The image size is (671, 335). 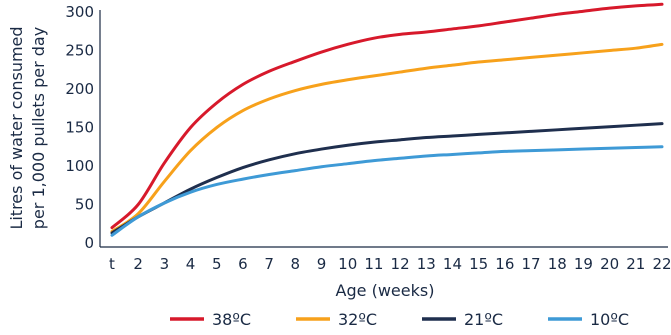 I want to click on x-tick-label: 19, so click(x=583, y=264).